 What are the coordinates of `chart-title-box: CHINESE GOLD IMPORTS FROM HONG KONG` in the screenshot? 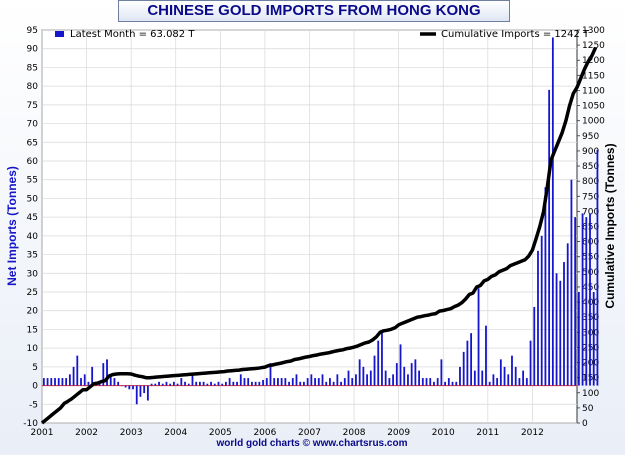 It's located at (314, 11).